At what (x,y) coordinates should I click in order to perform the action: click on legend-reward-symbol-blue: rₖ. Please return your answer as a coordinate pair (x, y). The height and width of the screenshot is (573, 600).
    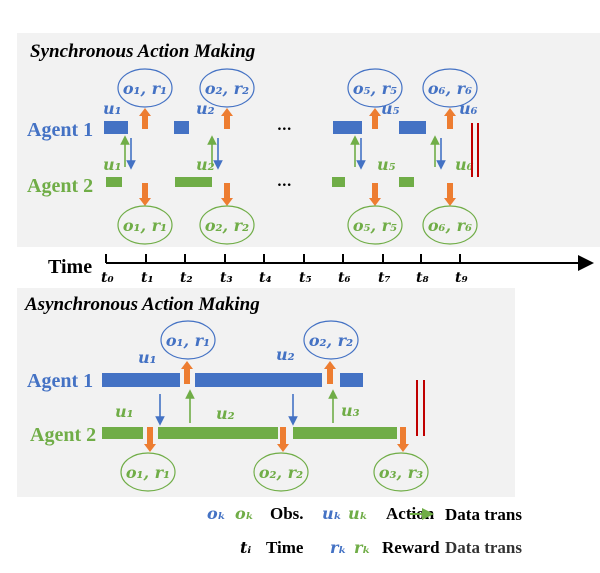
    Looking at the image, I should click on (338, 547).